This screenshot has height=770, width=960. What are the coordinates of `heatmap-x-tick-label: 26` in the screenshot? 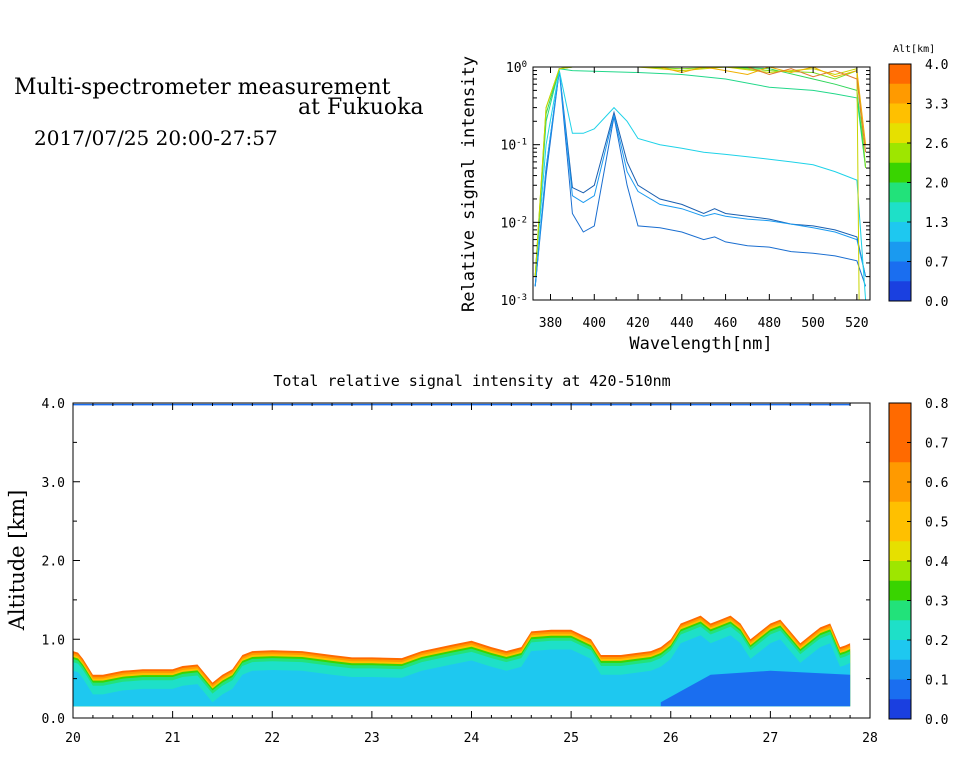 It's located at (671, 738).